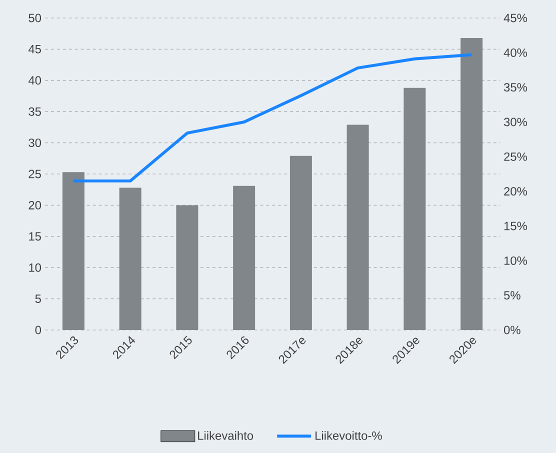 The height and width of the screenshot is (453, 556). I want to click on y-tick-label: 15, so click(35, 236).